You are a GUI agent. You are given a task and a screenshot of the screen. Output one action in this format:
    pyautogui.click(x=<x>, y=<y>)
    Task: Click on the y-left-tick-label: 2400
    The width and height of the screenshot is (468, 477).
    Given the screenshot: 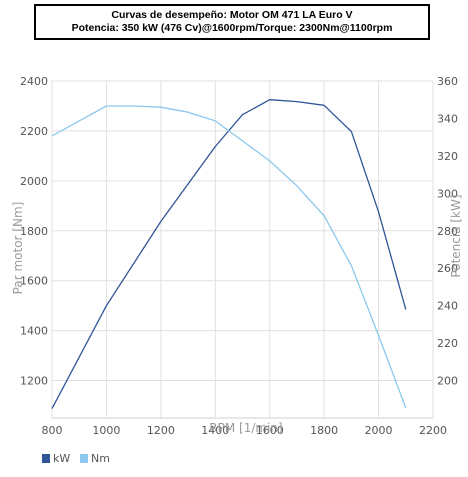 What is the action you would take?
    pyautogui.click(x=34, y=81)
    